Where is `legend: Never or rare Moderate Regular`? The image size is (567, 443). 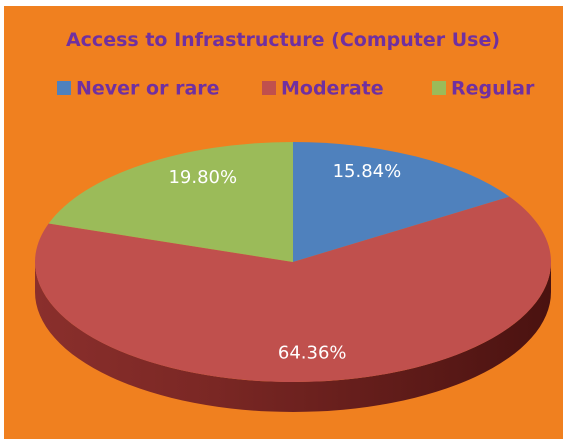
legend: Never or rare Moderate Regular is located at coordinates (296, 89).